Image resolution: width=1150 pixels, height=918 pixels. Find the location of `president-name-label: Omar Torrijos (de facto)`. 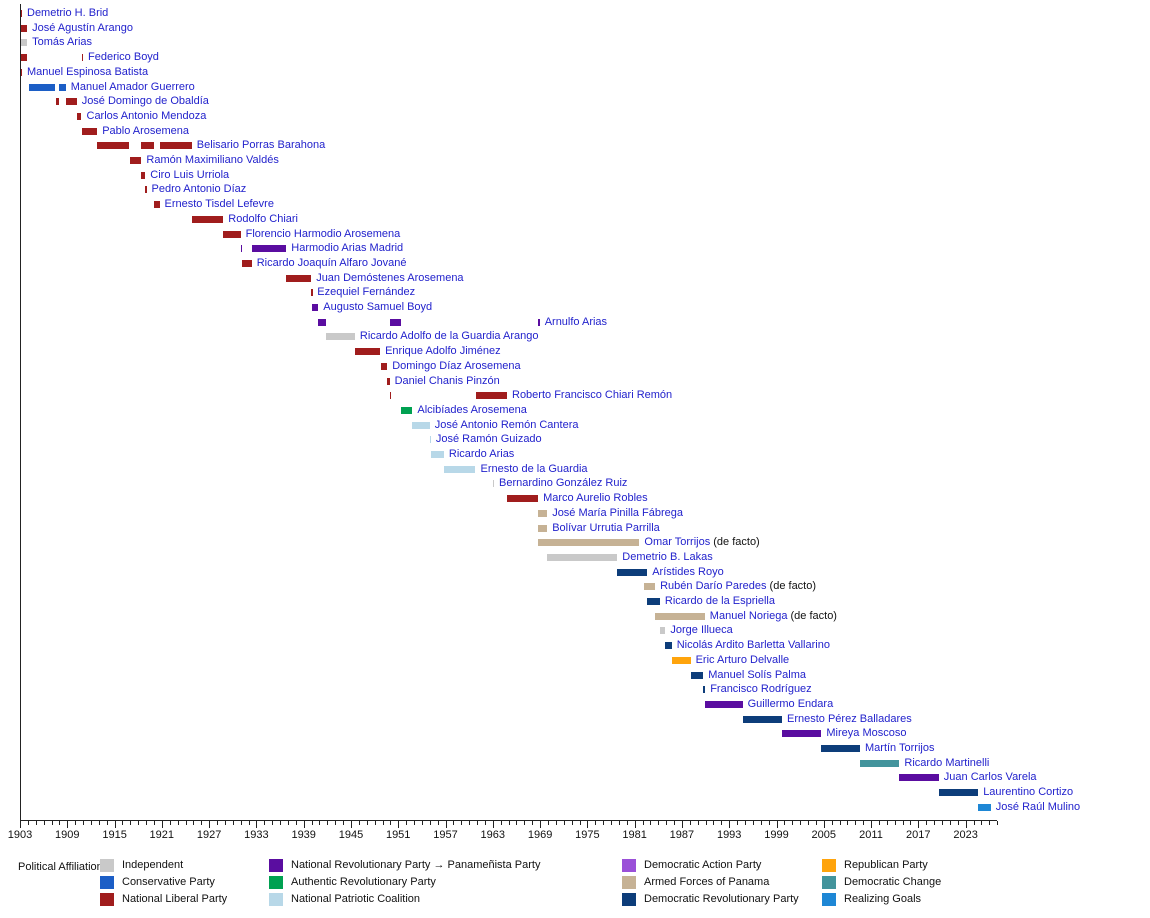

president-name-label: Omar Torrijos (de facto) is located at coordinates (701, 542).